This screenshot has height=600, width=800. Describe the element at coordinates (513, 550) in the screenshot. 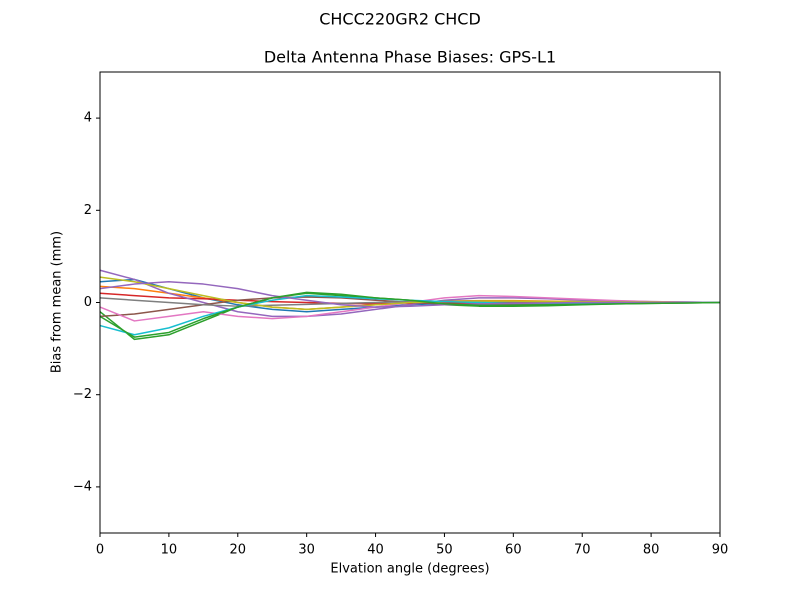

I see `x-tick-label: 60` at that location.